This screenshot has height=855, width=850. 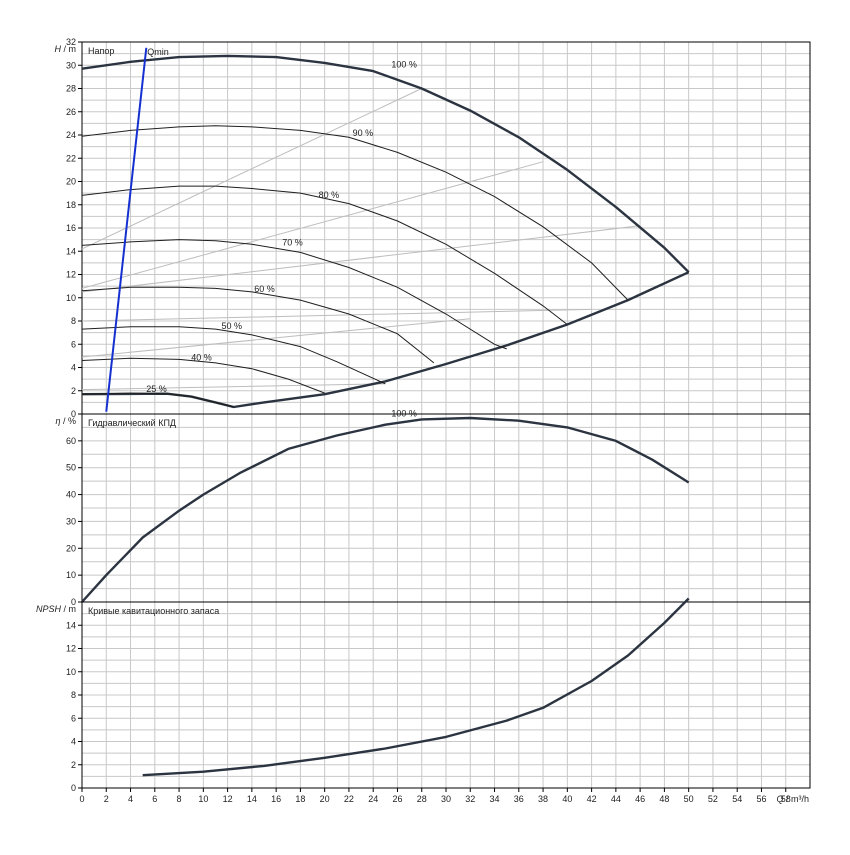 What do you see at coordinates (71, 112) in the screenshot?
I see `y-tick-label: 26` at bounding box center [71, 112].